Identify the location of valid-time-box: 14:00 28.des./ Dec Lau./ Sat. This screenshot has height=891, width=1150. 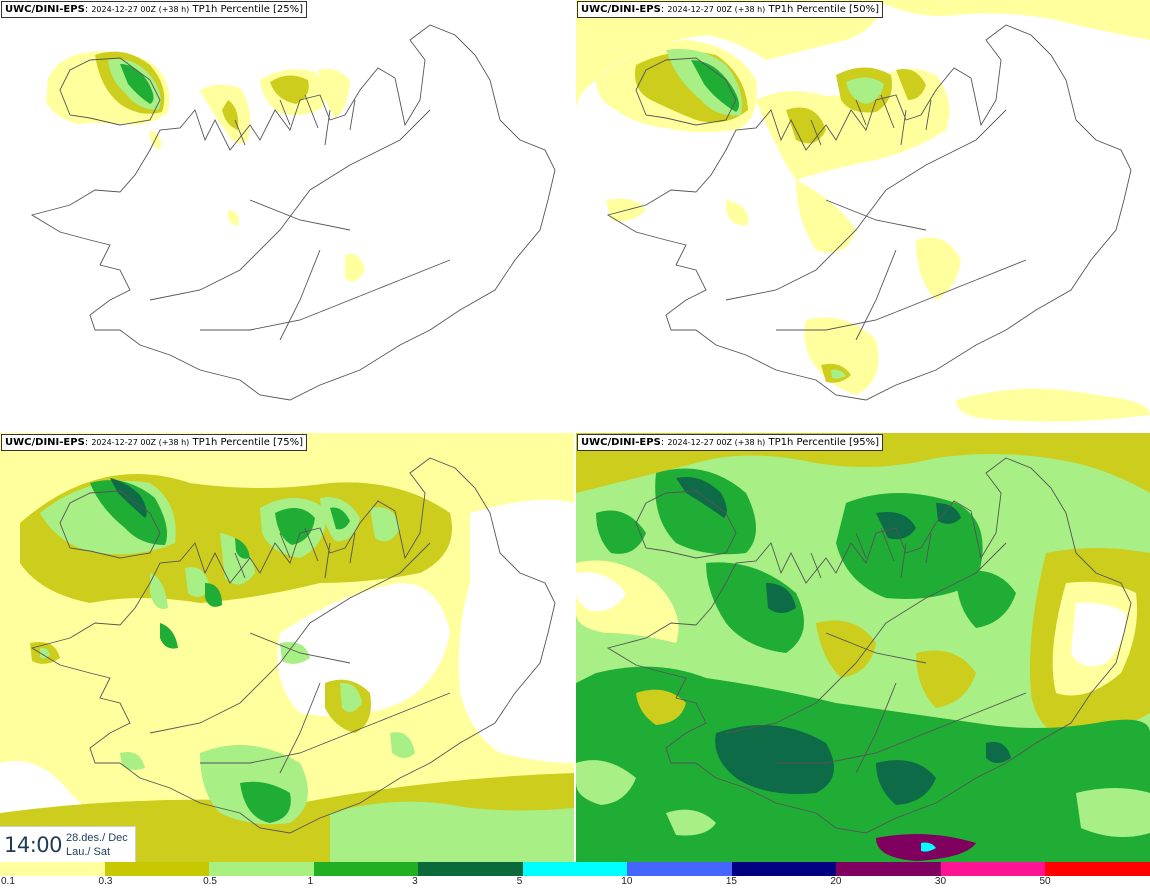
(68, 844).